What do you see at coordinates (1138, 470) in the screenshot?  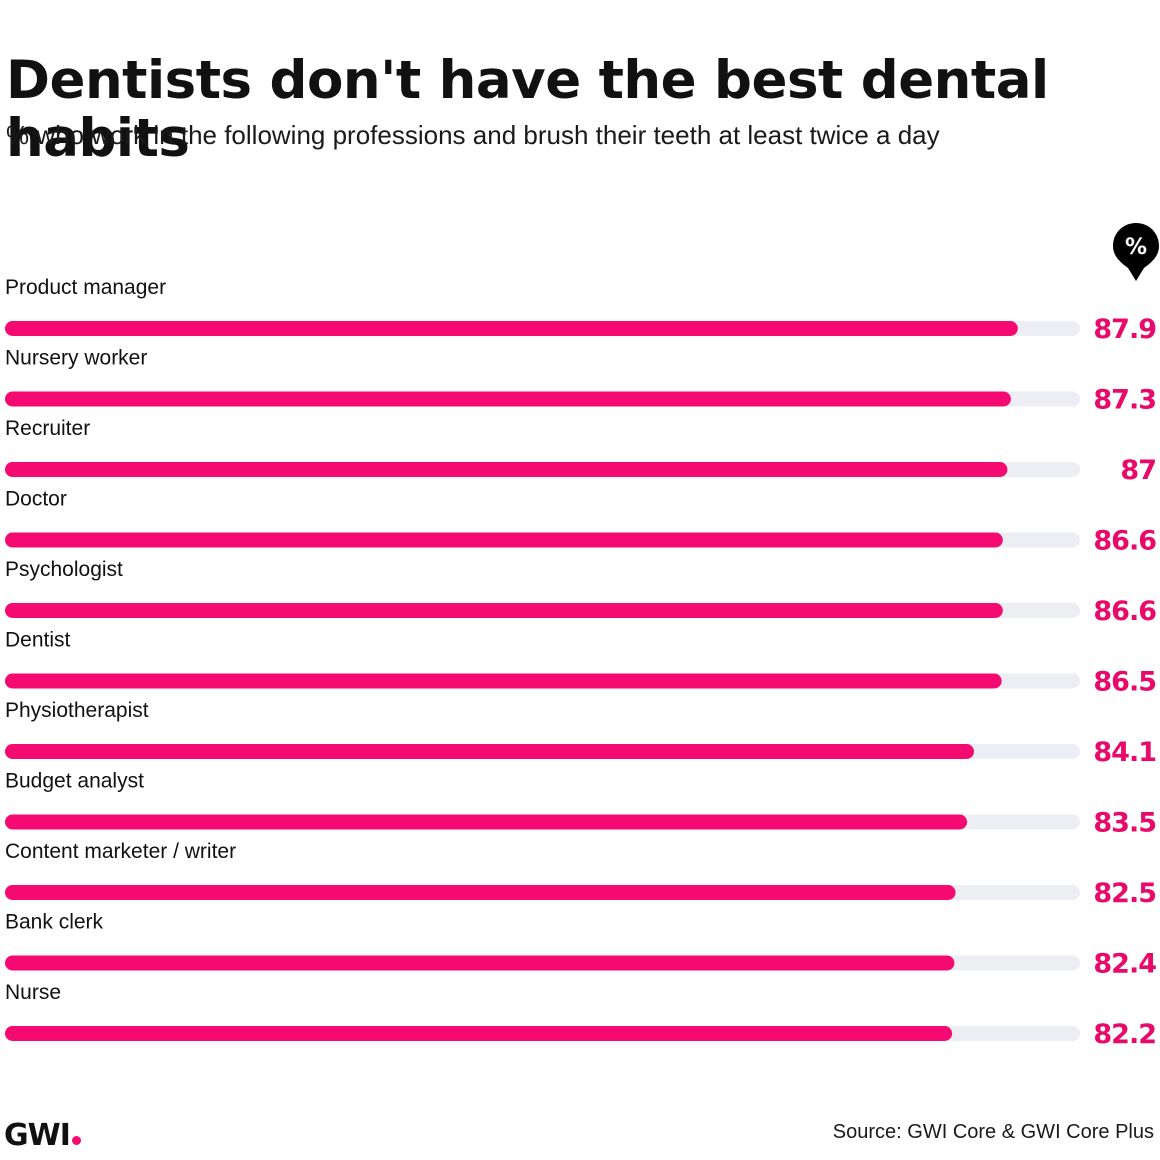 I see `value-label: 87` at bounding box center [1138, 470].